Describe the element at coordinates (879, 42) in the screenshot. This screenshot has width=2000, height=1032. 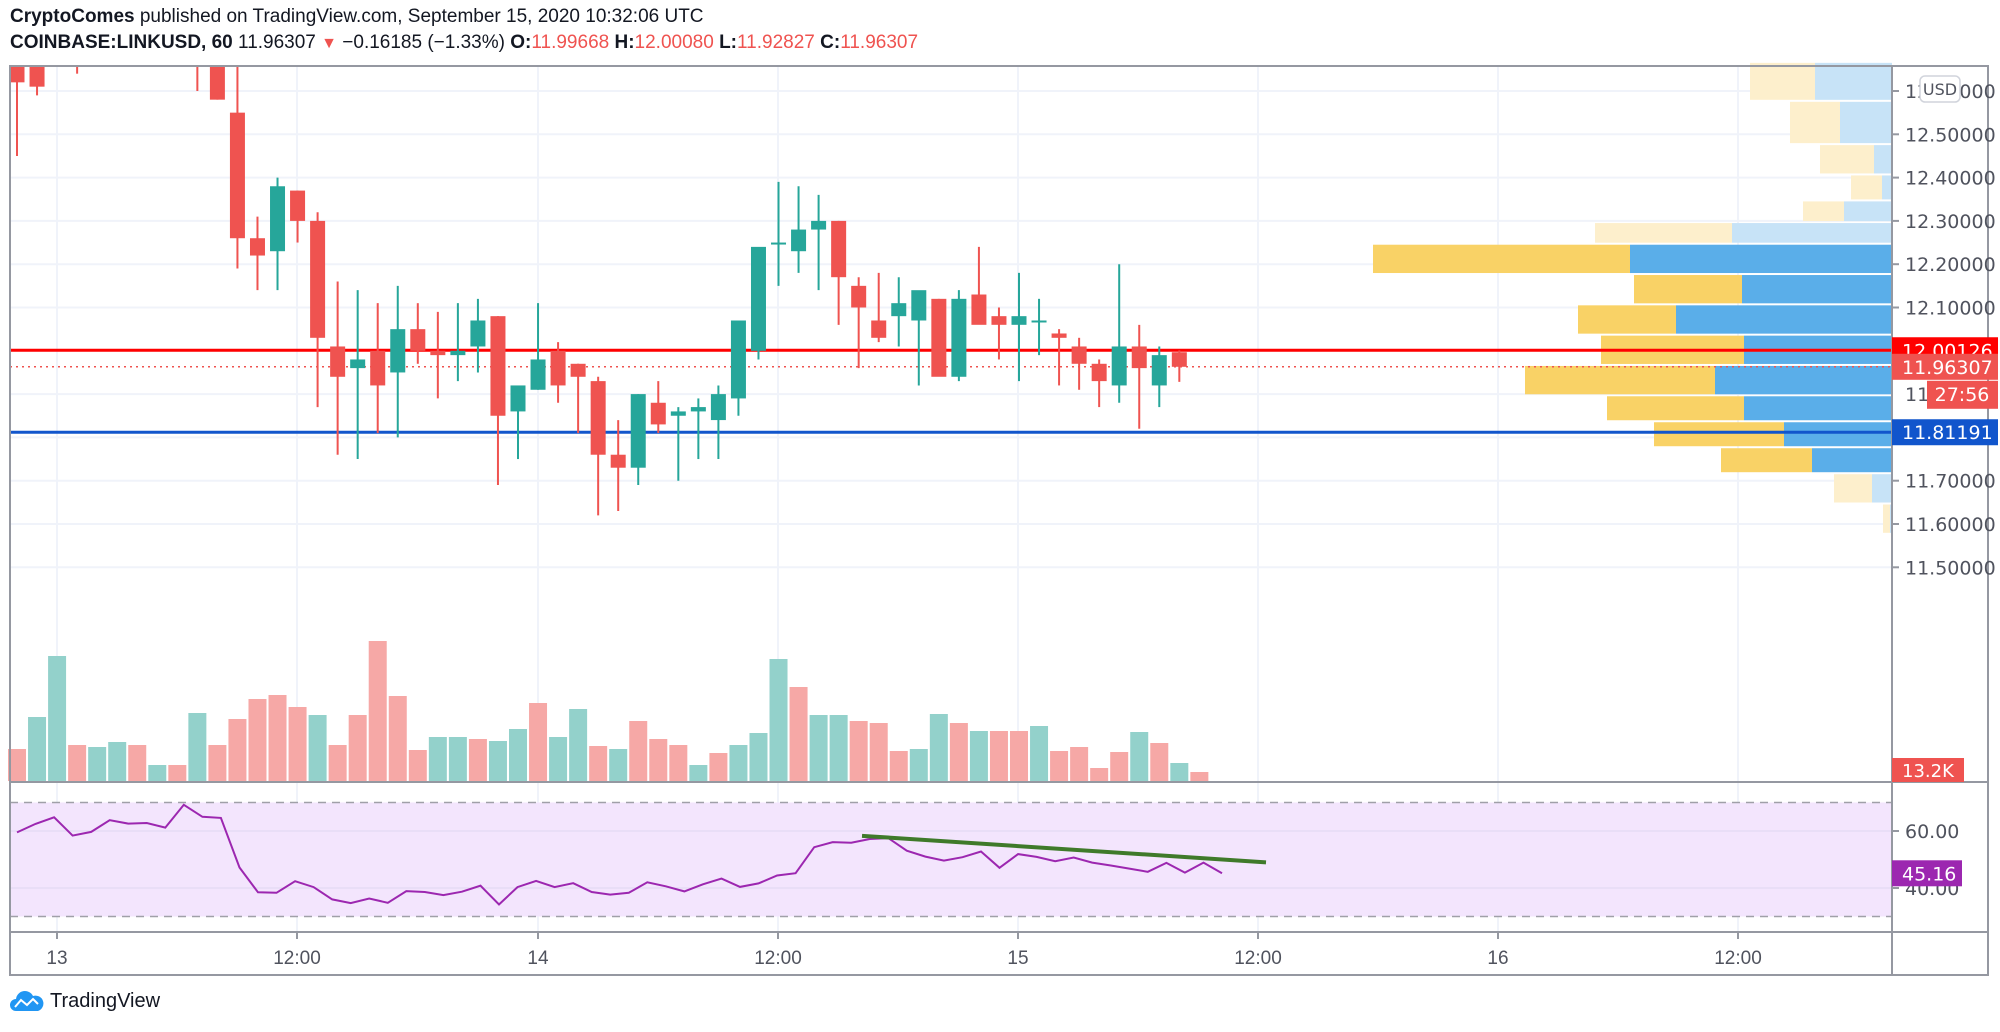
I see `close-value: 11.96307` at that location.